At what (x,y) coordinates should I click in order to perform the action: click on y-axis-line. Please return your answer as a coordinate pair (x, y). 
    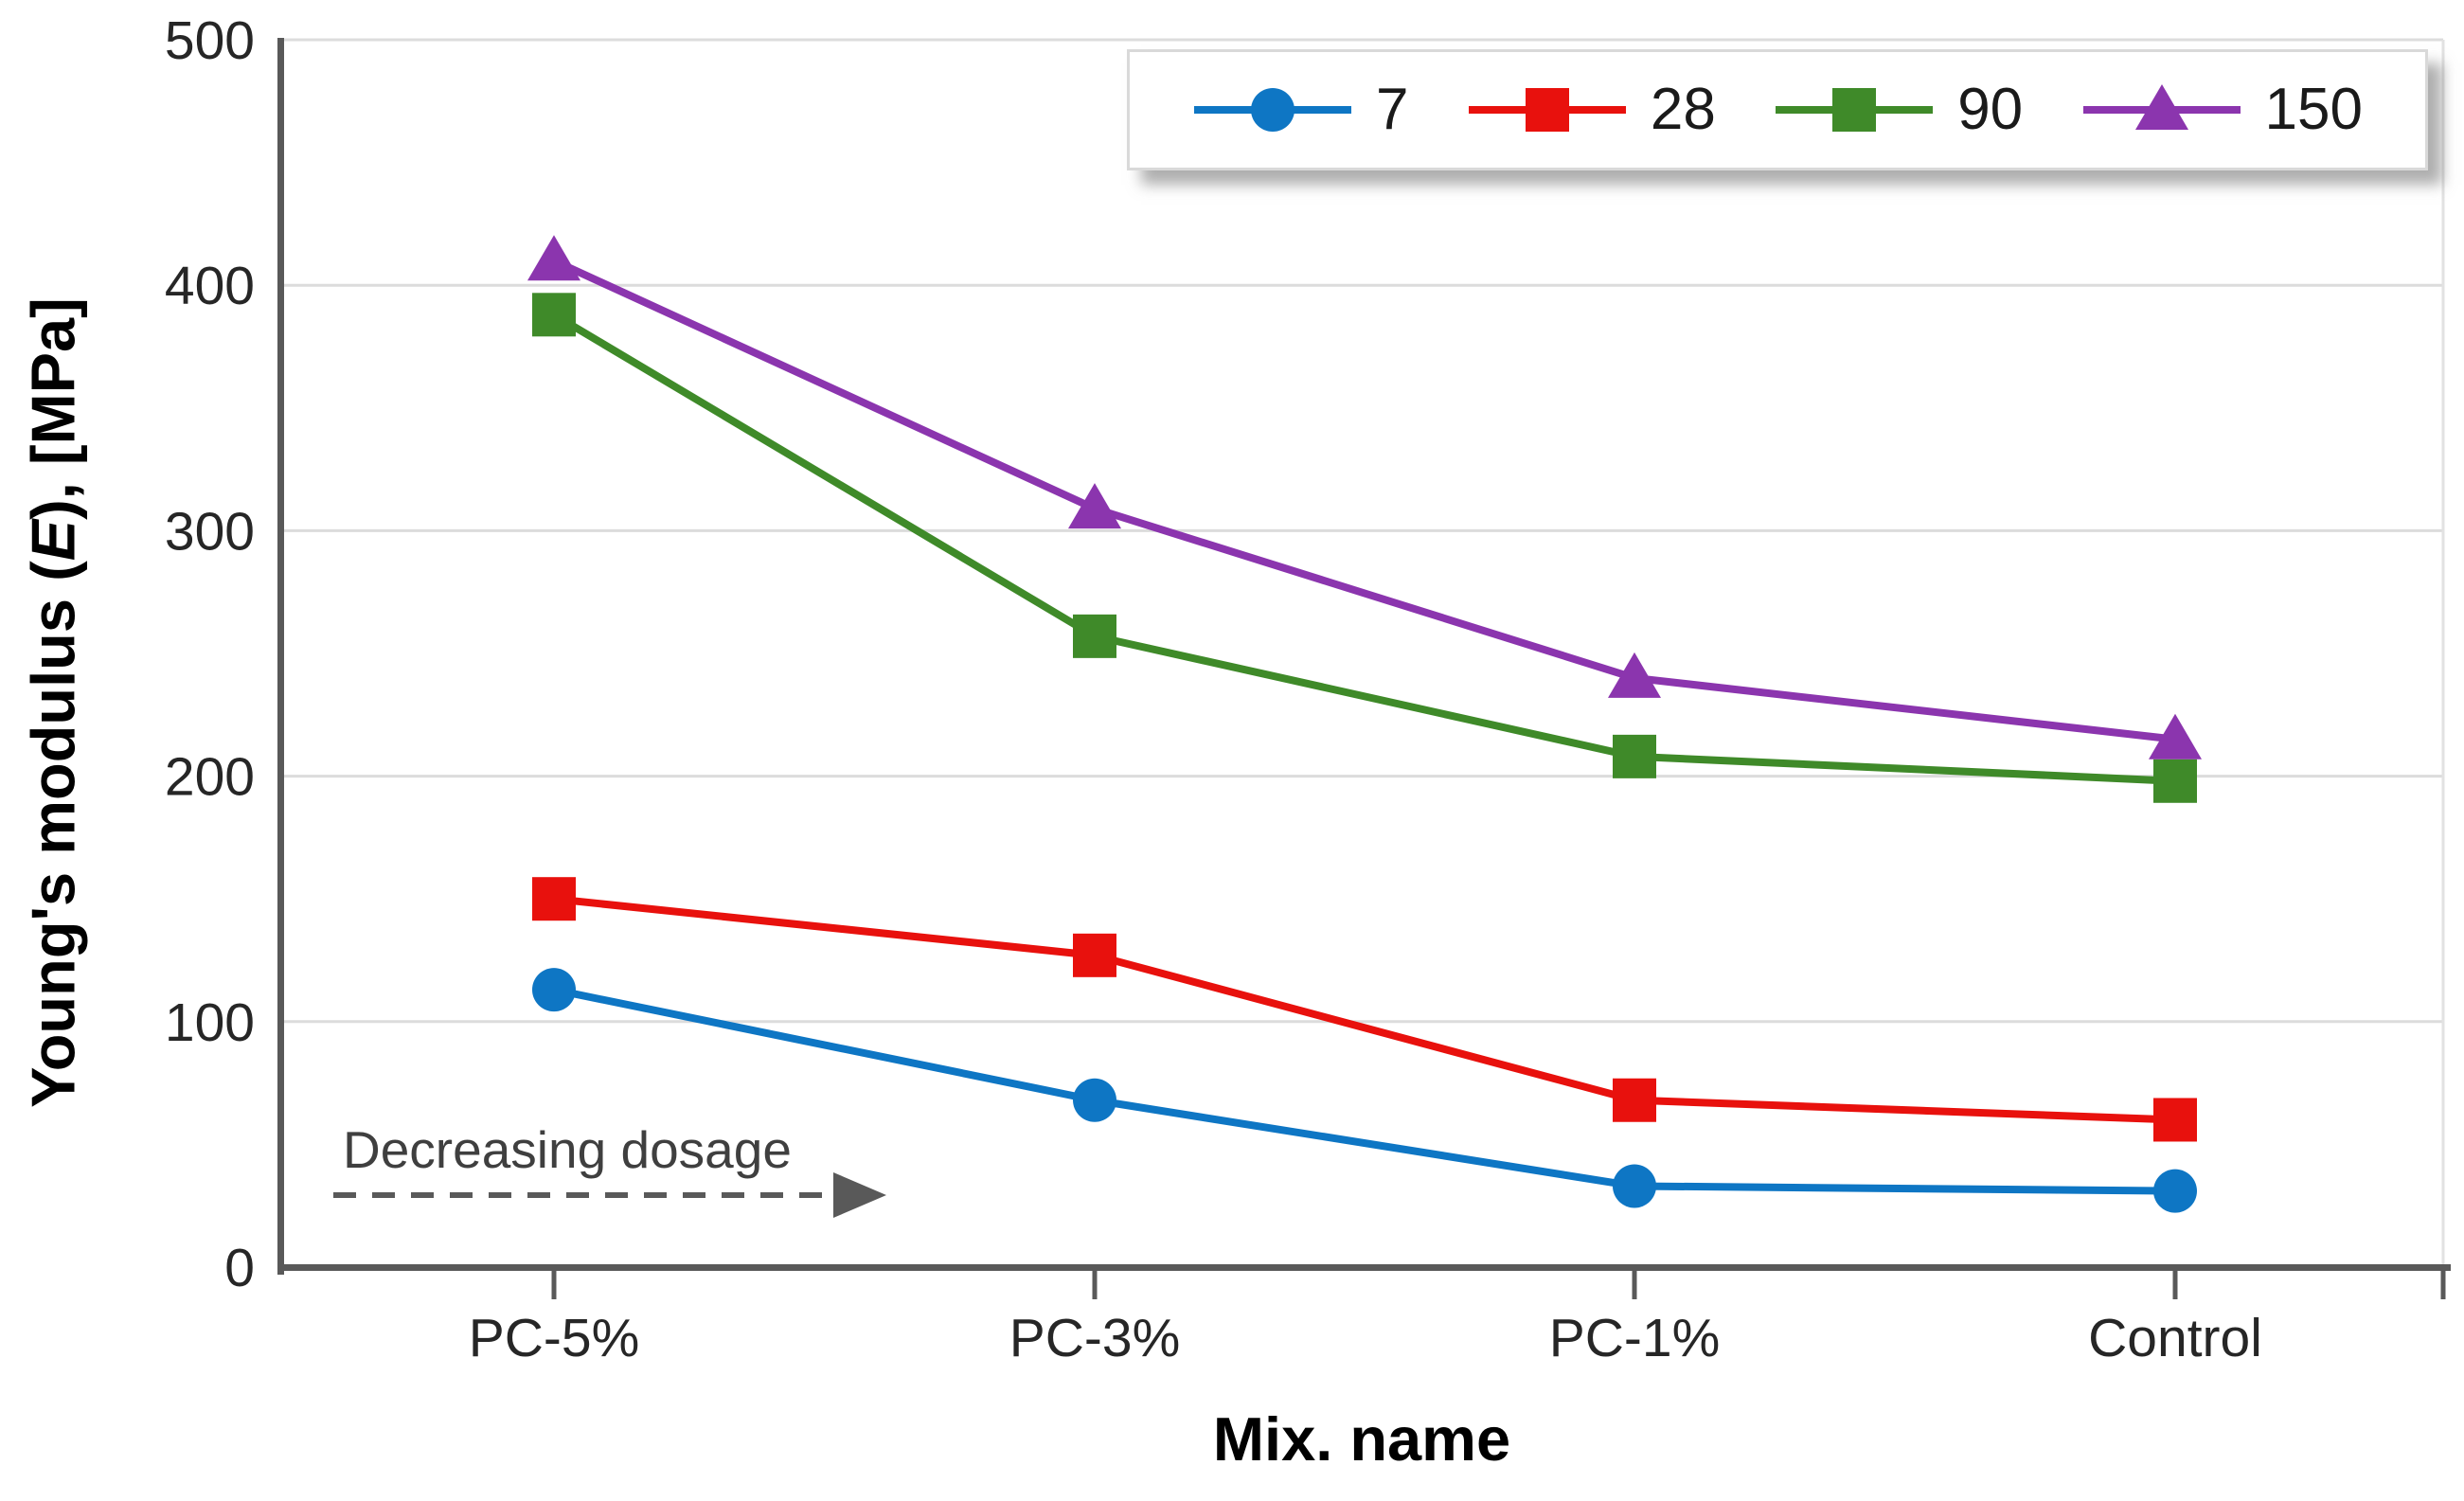
    Looking at the image, I should click on (280, 656).